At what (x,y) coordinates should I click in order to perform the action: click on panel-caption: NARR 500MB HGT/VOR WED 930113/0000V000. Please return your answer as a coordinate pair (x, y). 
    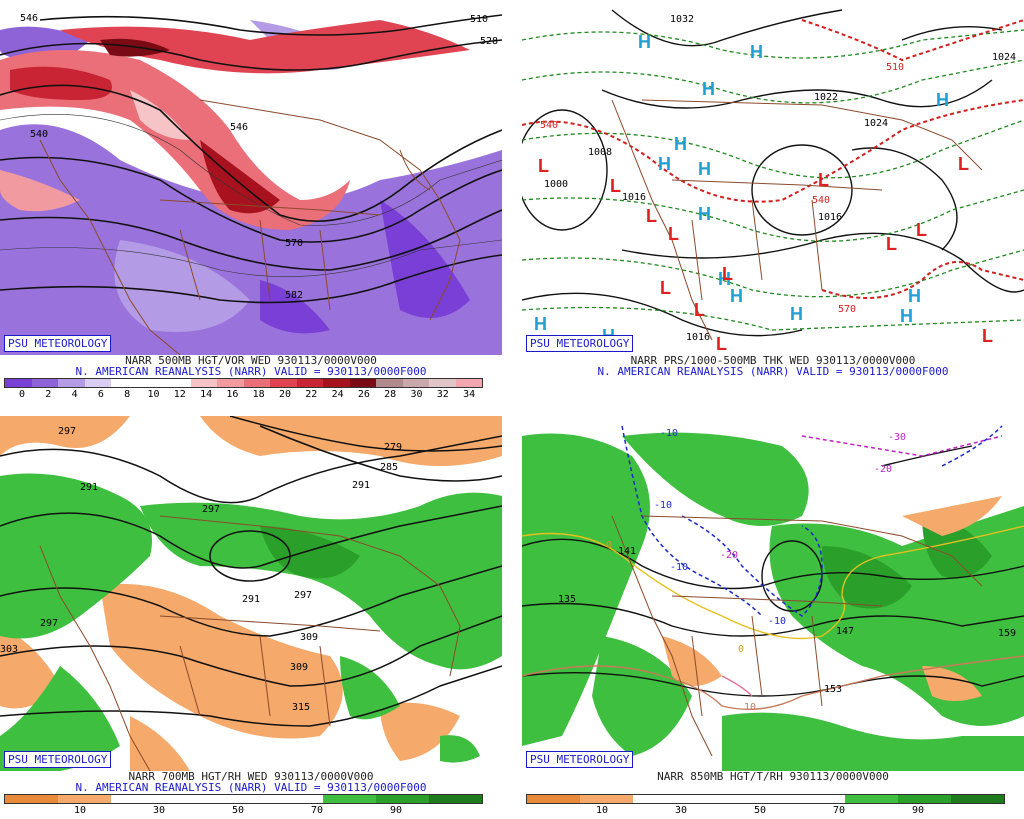
    Looking at the image, I should click on (251, 360).